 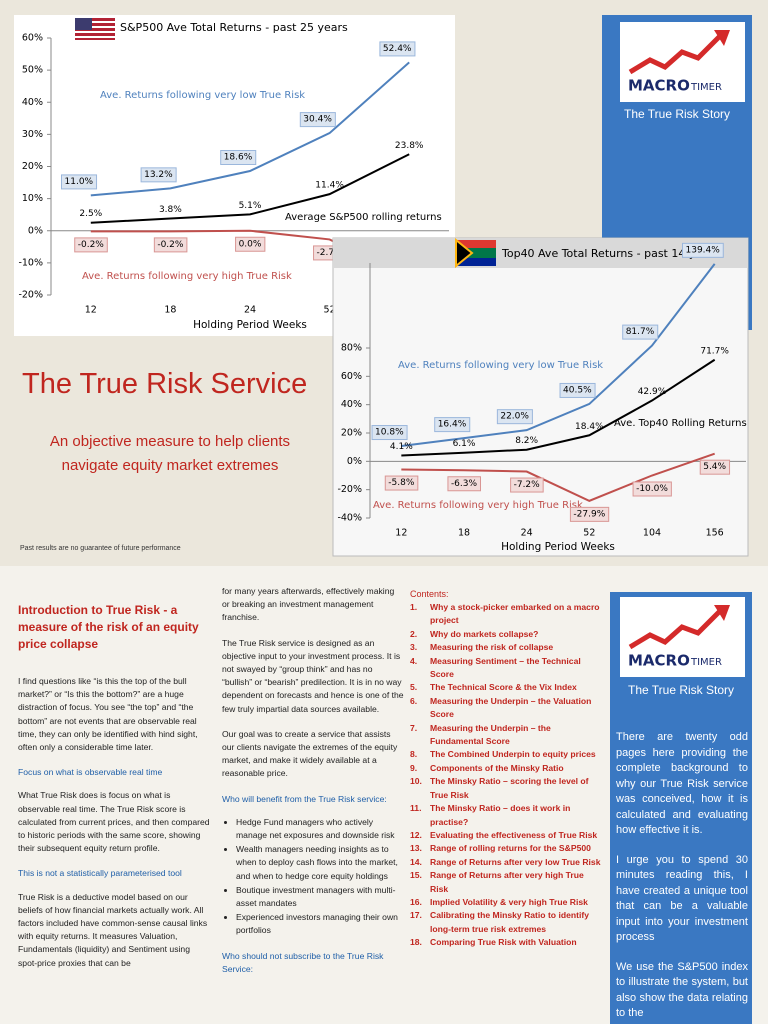 I want to click on sa-flag, so click(x=475, y=253).